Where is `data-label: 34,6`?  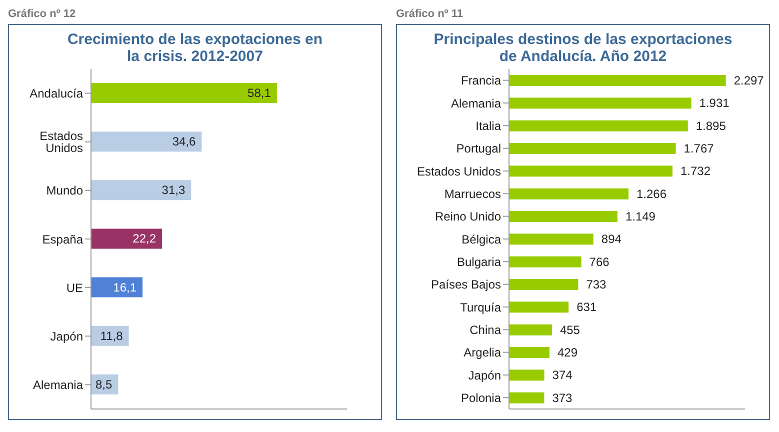
data-label: 34,6 is located at coordinates (184, 141).